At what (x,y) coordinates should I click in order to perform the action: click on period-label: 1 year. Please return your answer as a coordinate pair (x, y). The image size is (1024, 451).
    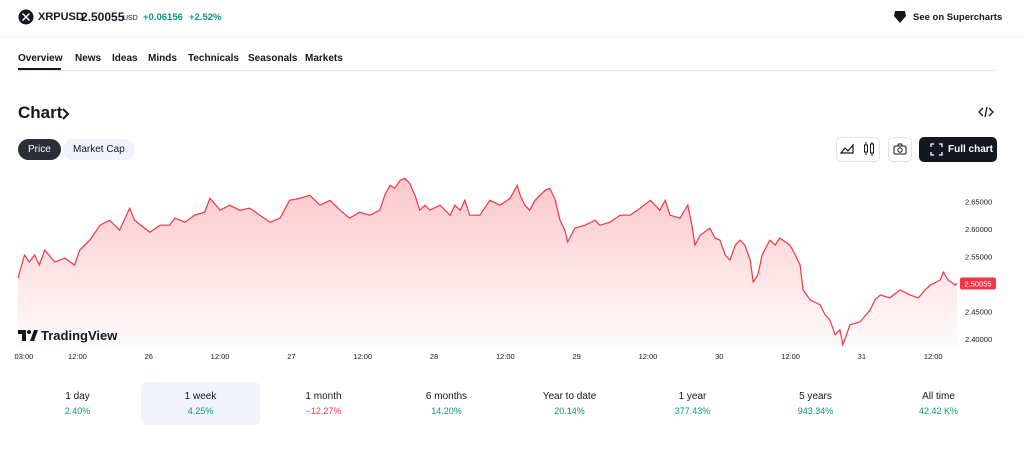
    Looking at the image, I should click on (692, 396).